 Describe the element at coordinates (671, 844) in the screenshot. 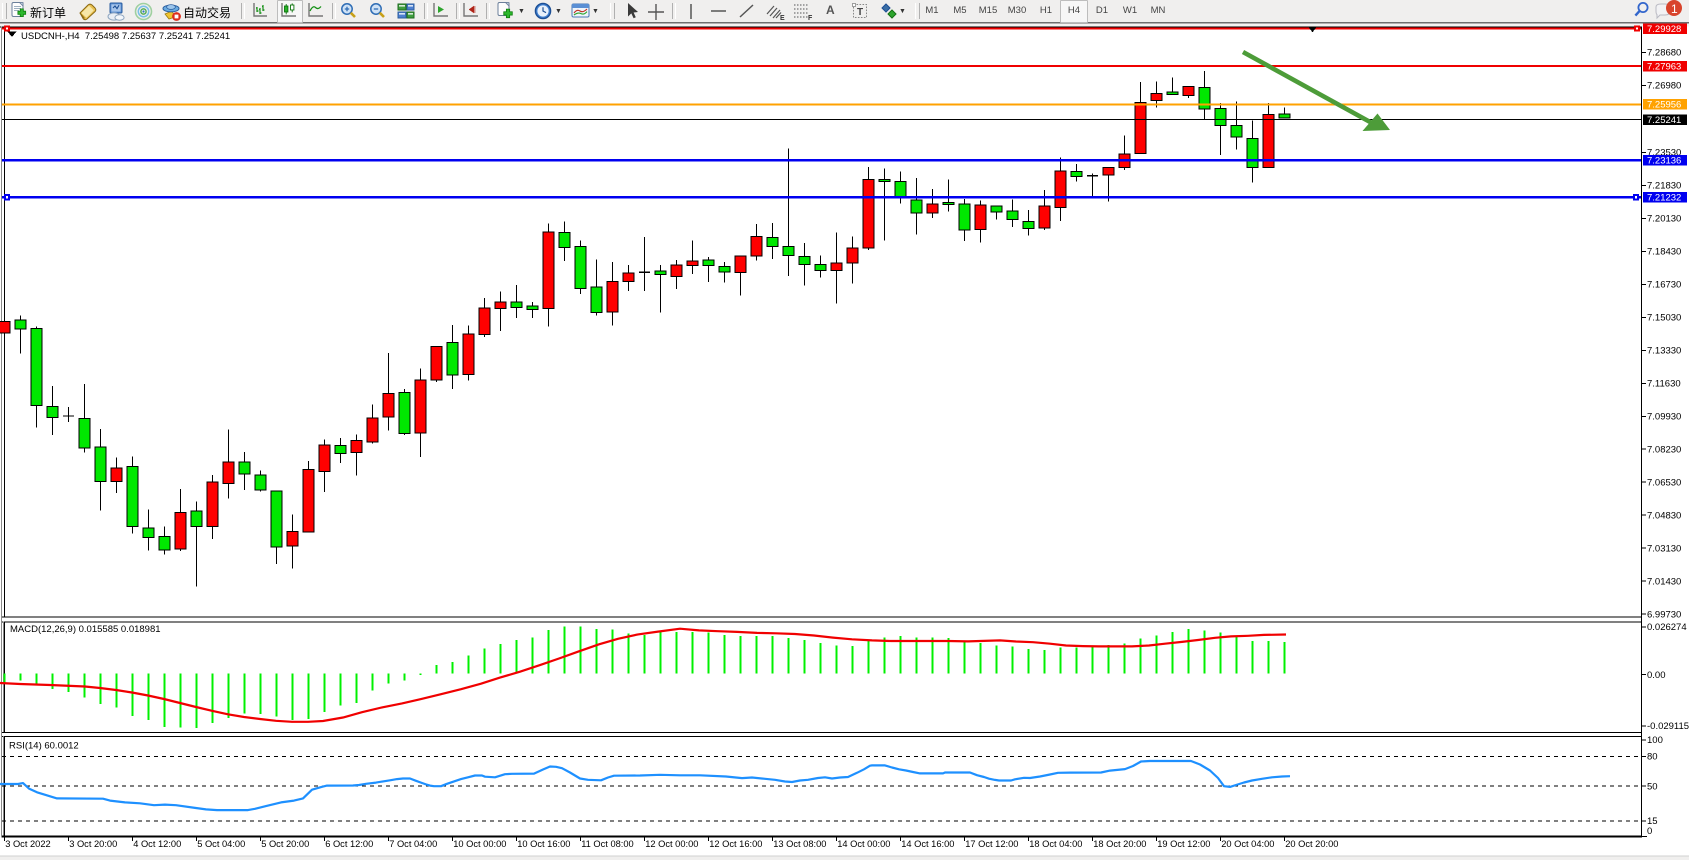

I see `svg-text: 12 Oct 00:00` at that location.